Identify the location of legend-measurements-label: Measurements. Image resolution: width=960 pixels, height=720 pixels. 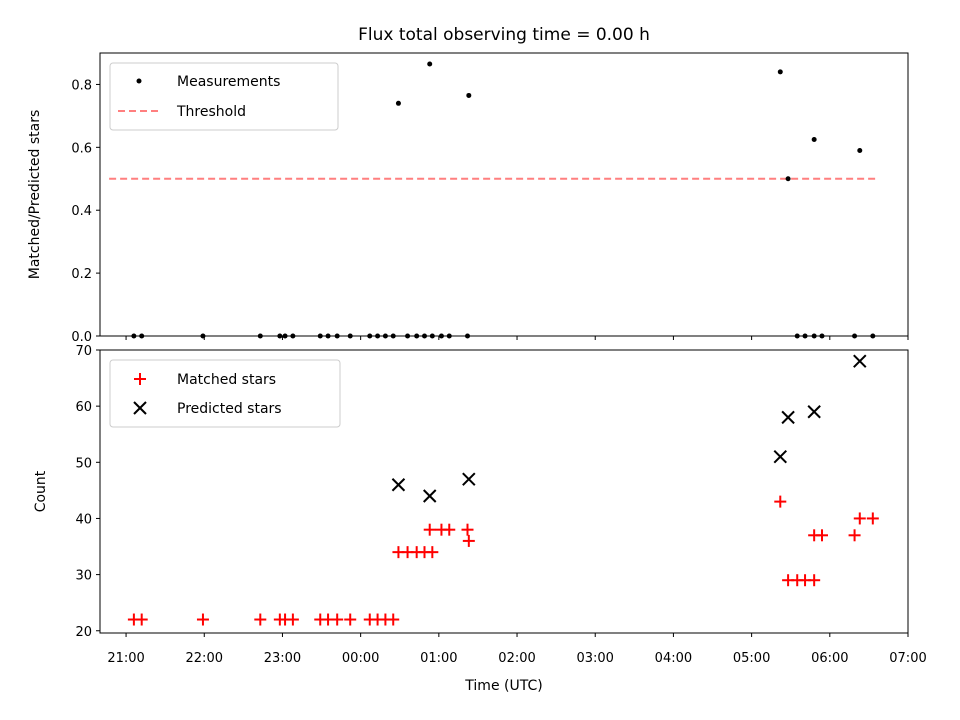
(228, 82).